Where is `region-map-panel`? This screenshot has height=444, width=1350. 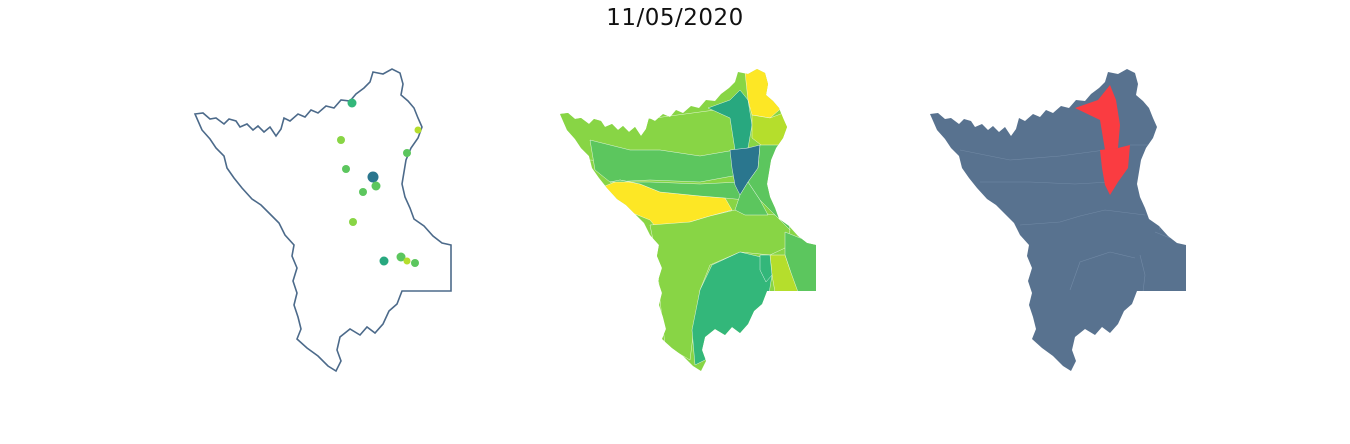
region-map-panel is located at coordinates (688, 220).